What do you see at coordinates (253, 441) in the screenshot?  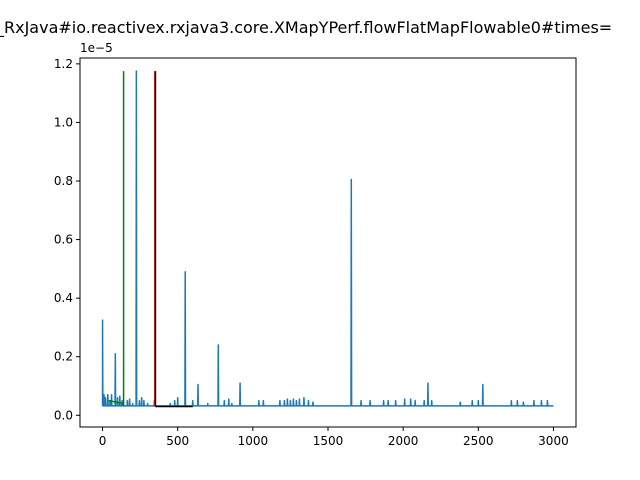 I see `x-tick-label: 1000` at bounding box center [253, 441].